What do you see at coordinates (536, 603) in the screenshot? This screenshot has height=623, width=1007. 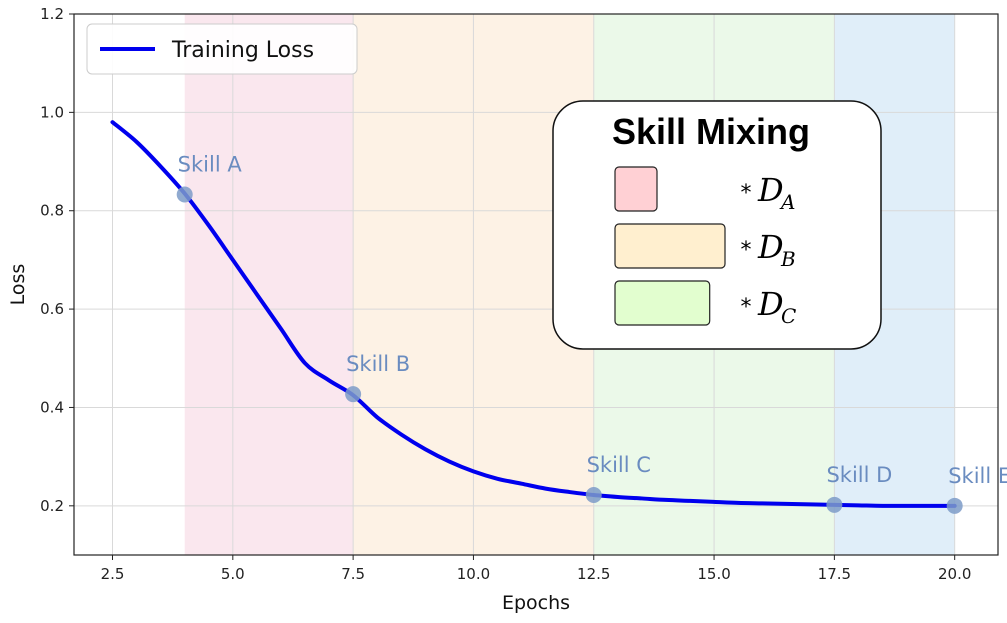 I see `x-axis-title: Epochs` at bounding box center [536, 603].